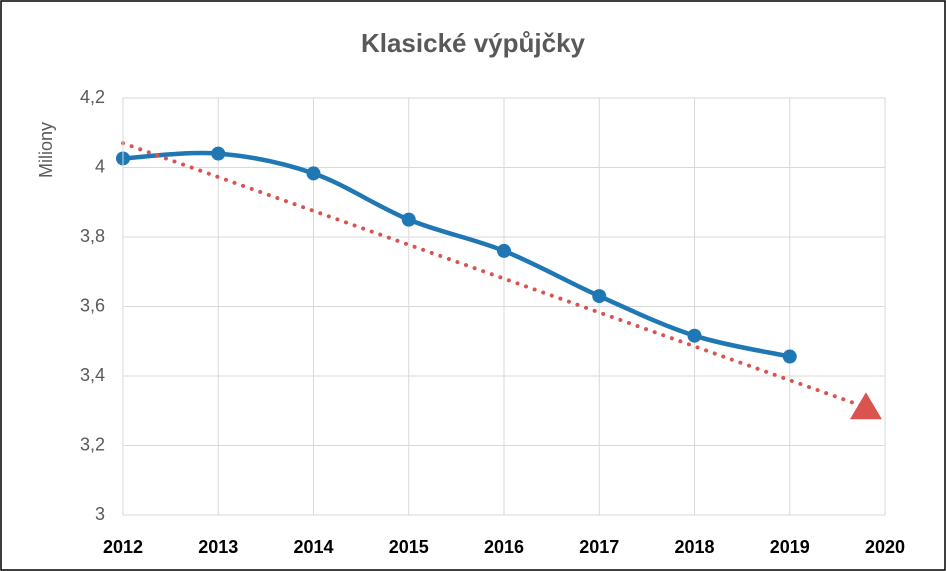 This screenshot has height=571, width=946. I want to click on y-tick-label: 3,4, so click(92, 375).